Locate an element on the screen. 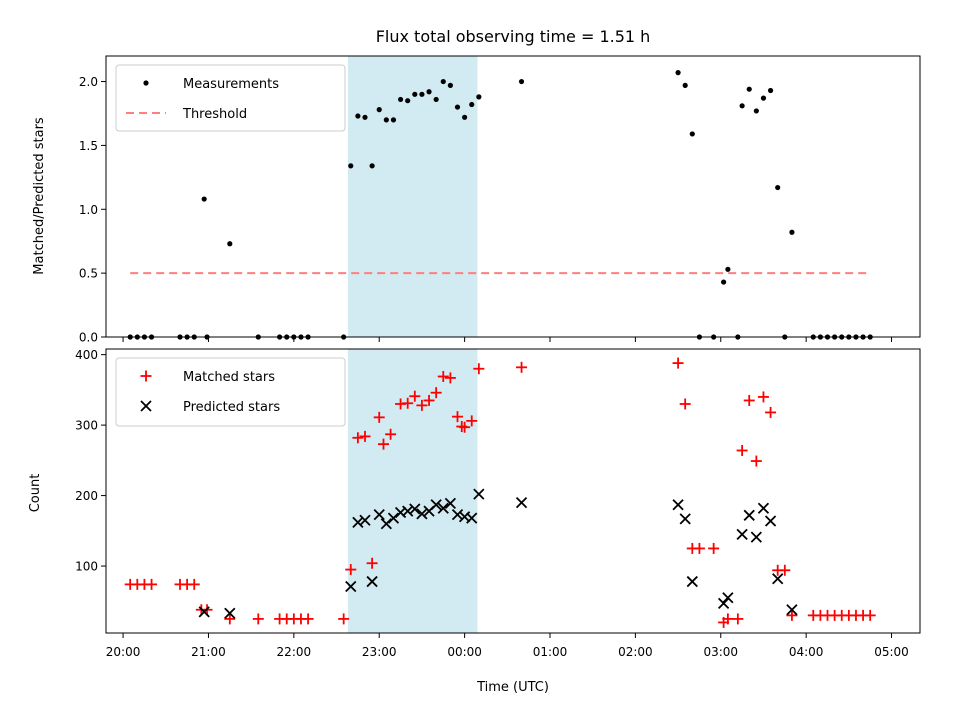 The width and height of the screenshot is (960, 720). y-tick-label: 1.0 is located at coordinates (88, 210).